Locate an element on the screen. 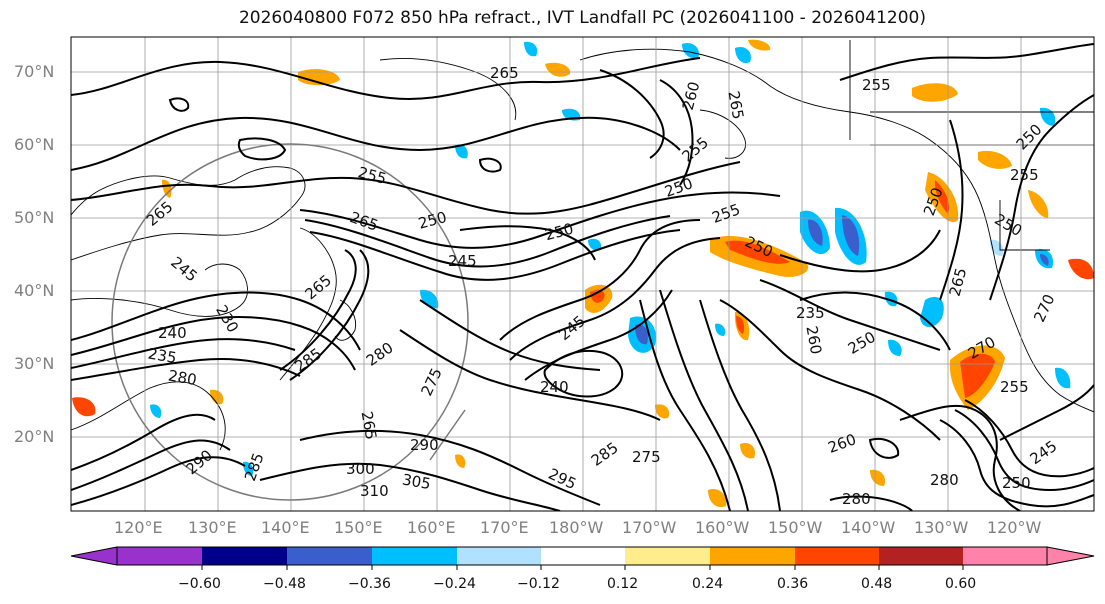  longitude-label: 120°E is located at coordinates (138, 527).